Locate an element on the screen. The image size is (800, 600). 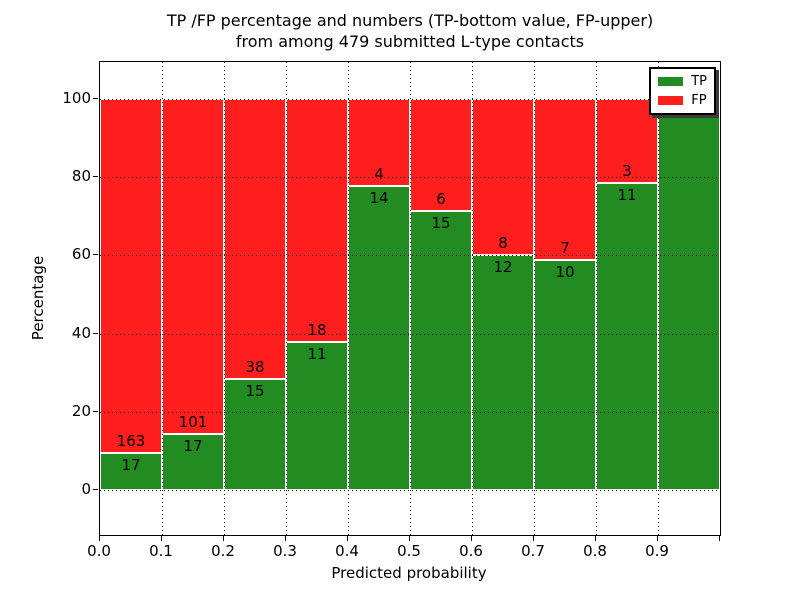
x-axis-label: Predicted probability is located at coordinates (409, 573).